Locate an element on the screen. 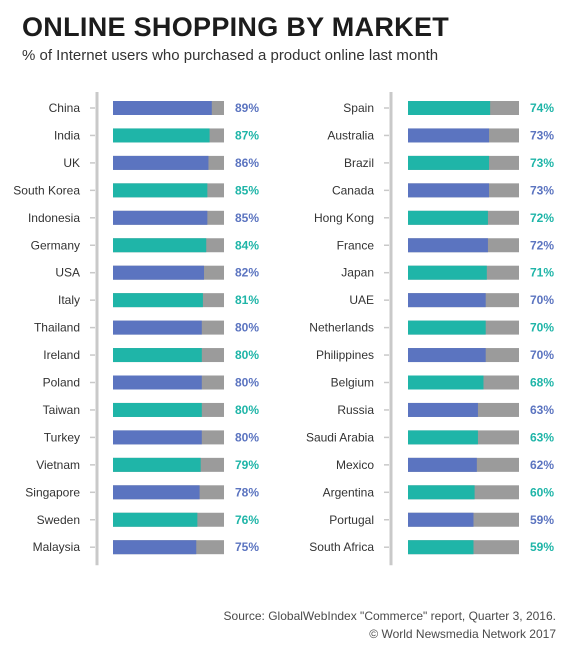 Image resolution: width=582 pixels, height=658 pixels. category-label: South Korea is located at coordinates (46, 190).